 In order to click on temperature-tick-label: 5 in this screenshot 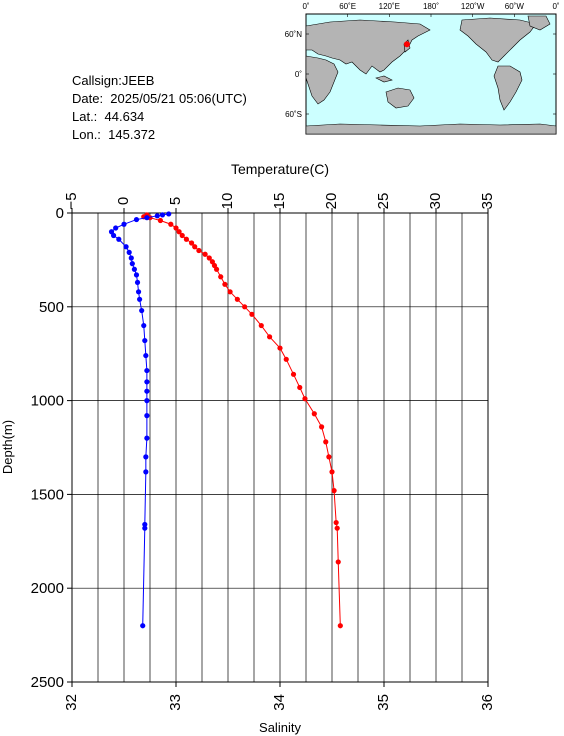, I will do `click(175, 201)`.